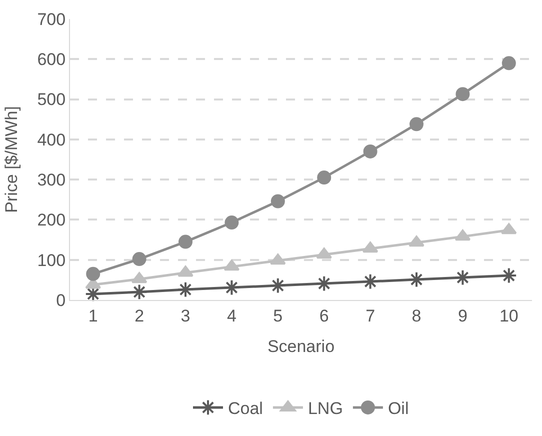 The width and height of the screenshot is (542, 436). I want to click on x-tick-label: 2, so click(139, 316).